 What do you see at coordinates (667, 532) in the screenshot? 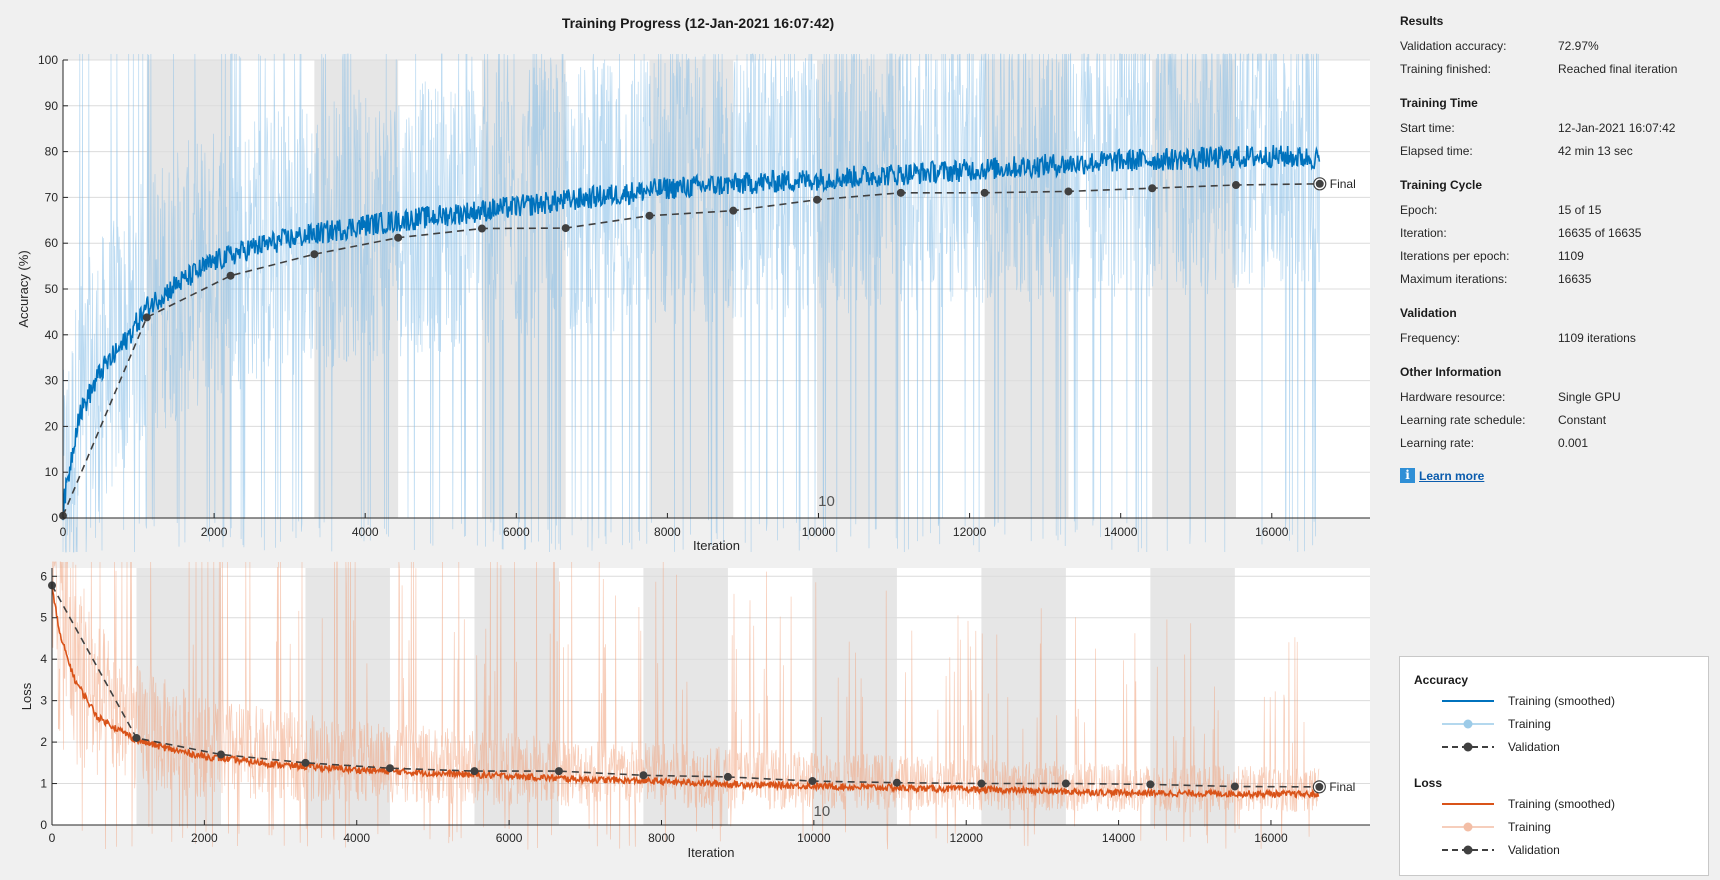
I see `x-tick-label: 8000` at bounding box center [667, 532].